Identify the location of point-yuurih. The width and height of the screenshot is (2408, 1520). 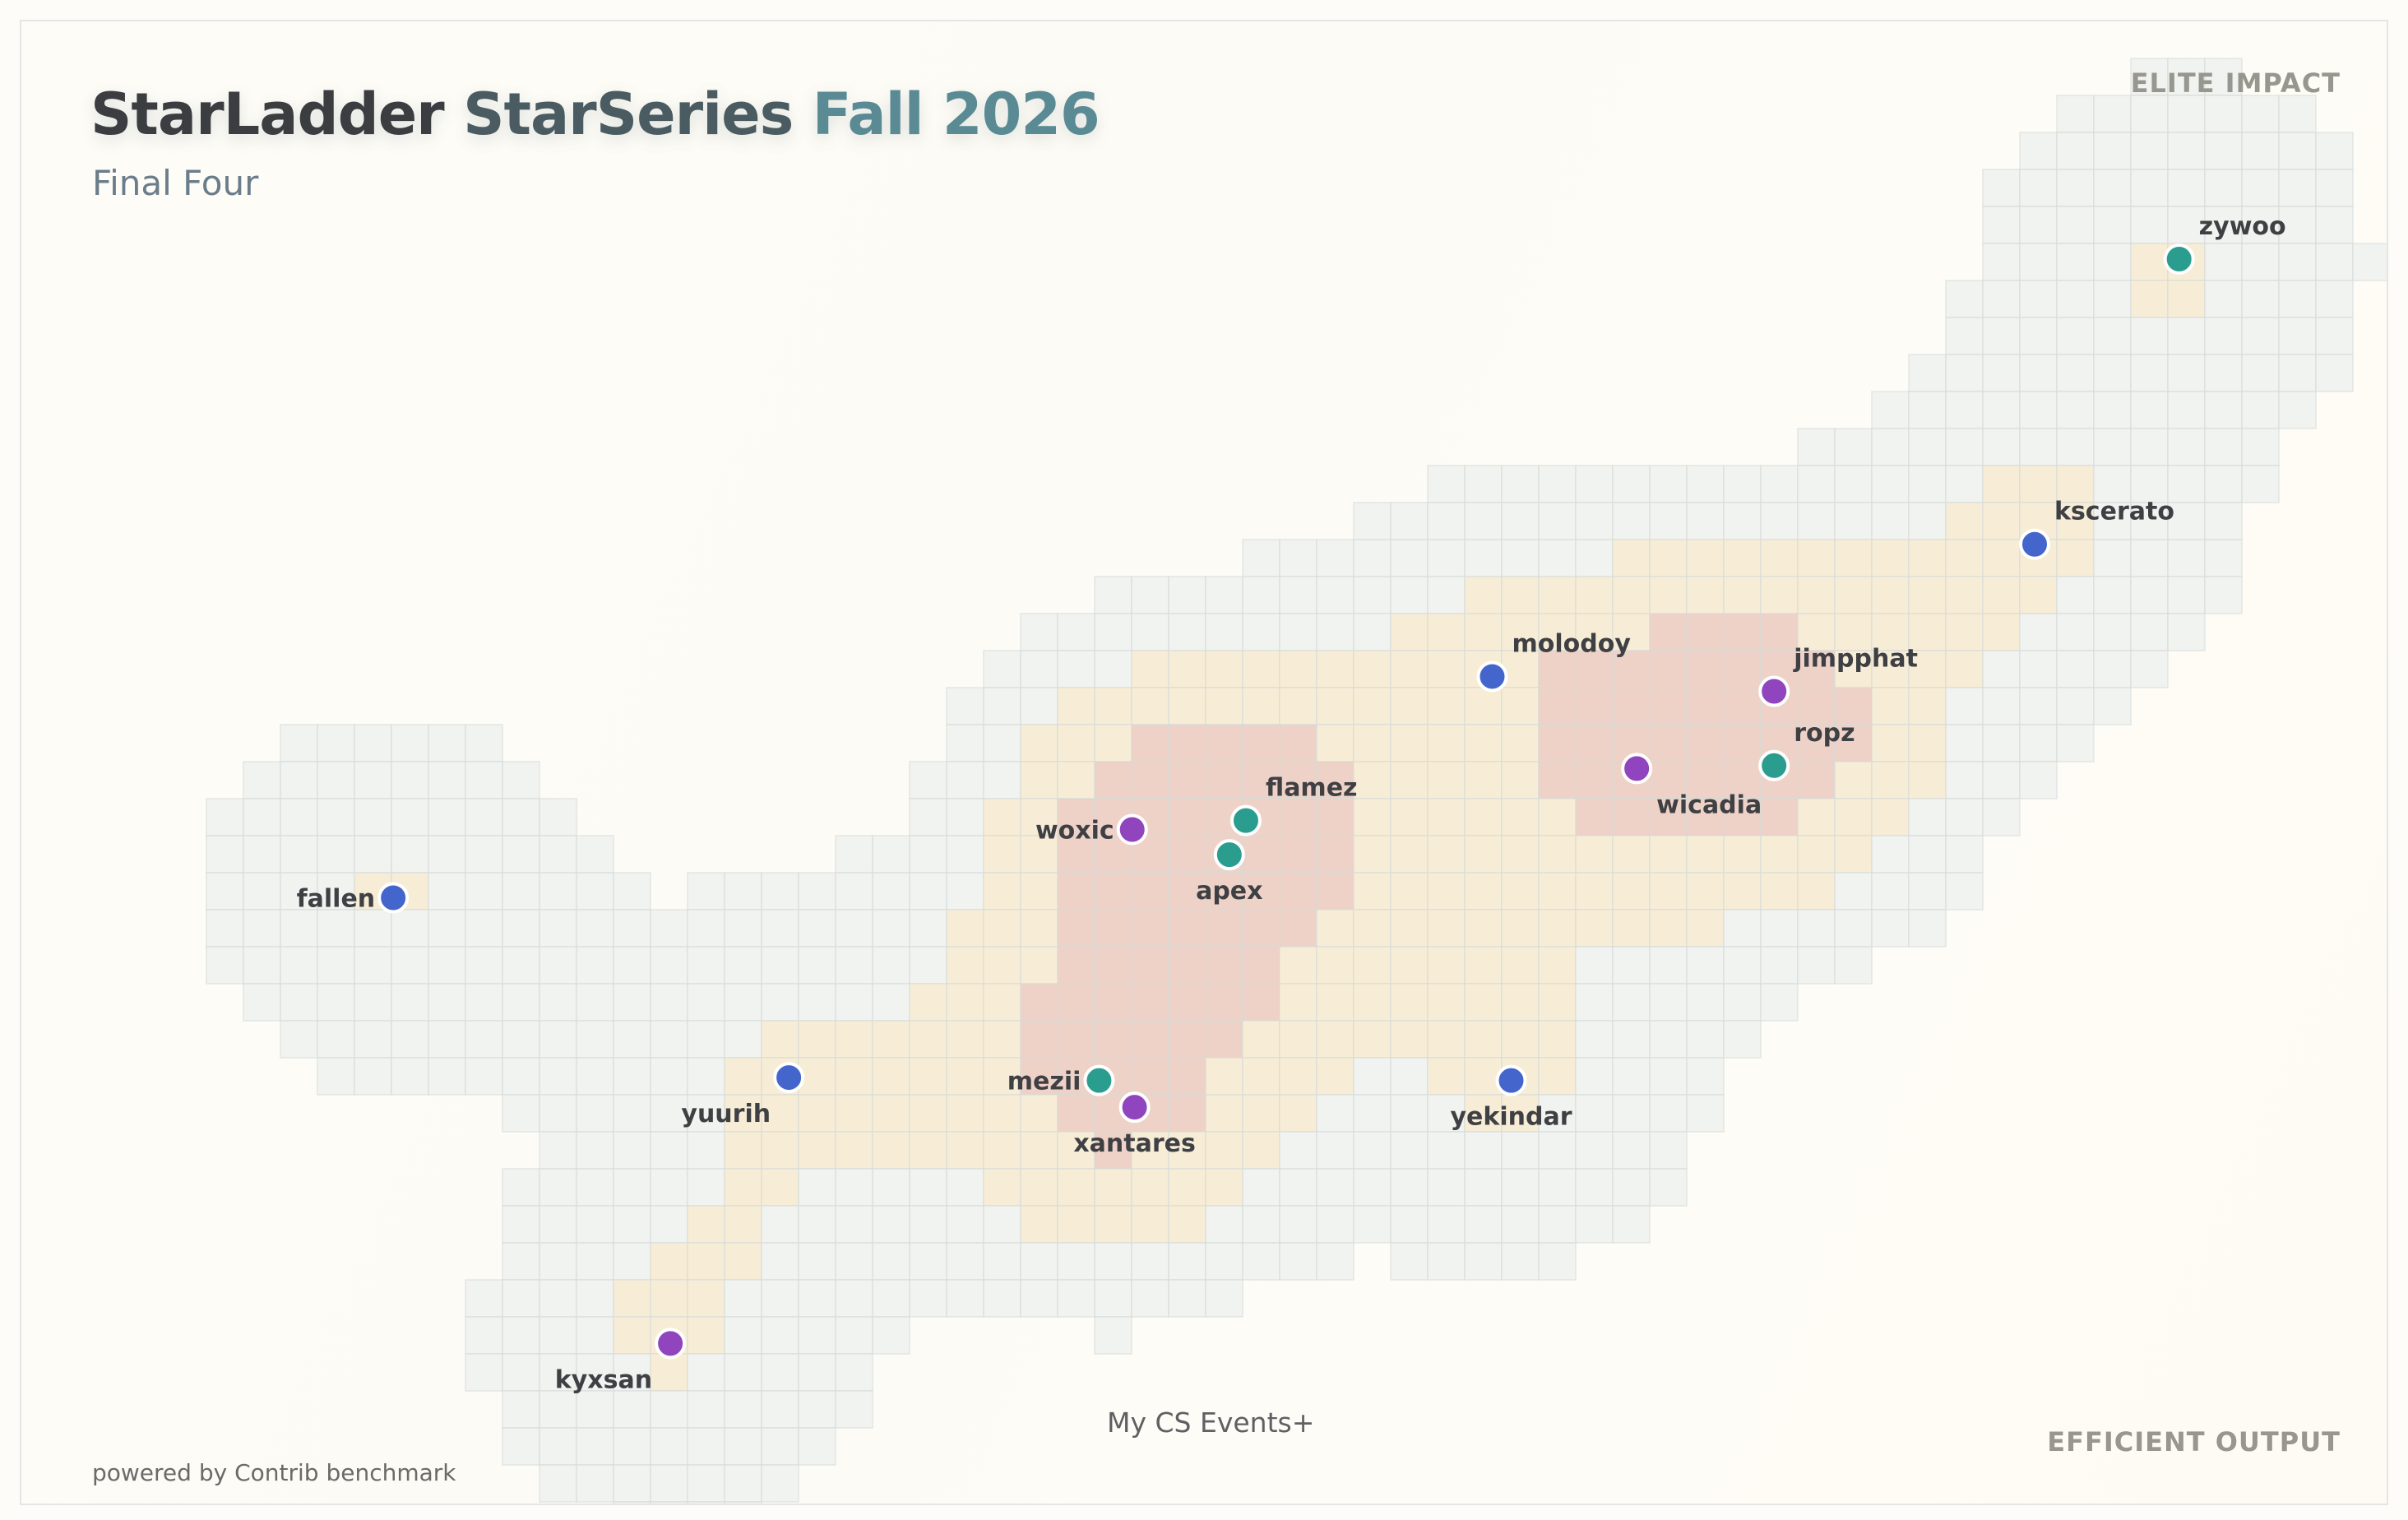
(789, 1078).